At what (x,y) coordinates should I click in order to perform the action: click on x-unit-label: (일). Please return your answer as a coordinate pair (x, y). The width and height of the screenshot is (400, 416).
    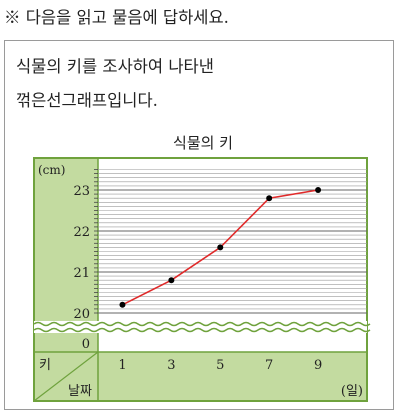
    Looking at the image, I should click on (352, 391).